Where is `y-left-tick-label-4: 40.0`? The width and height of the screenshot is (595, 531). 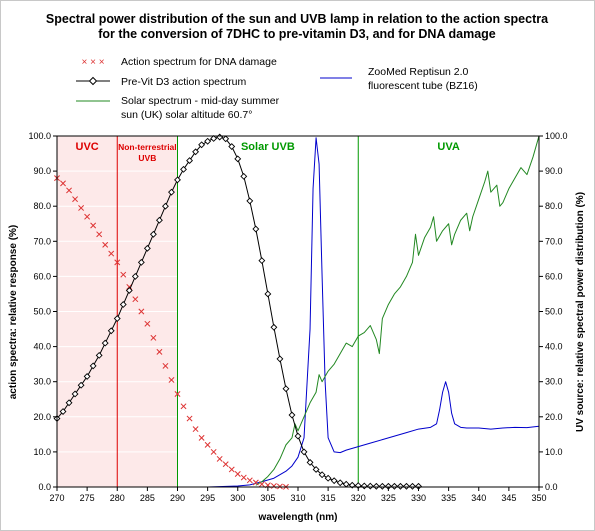
y-left-tick-label-4: 40.0 is located at coordinates (42, 347).